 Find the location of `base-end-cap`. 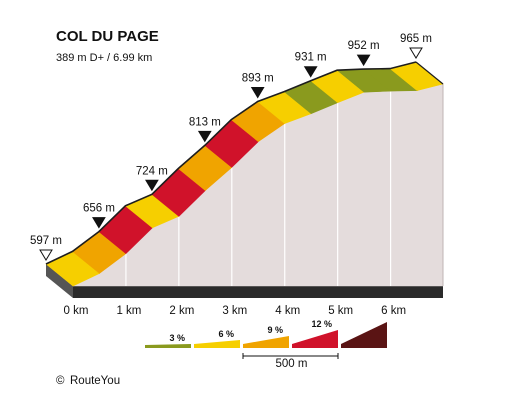

base-end-cap is located at coordinates (59, 281).